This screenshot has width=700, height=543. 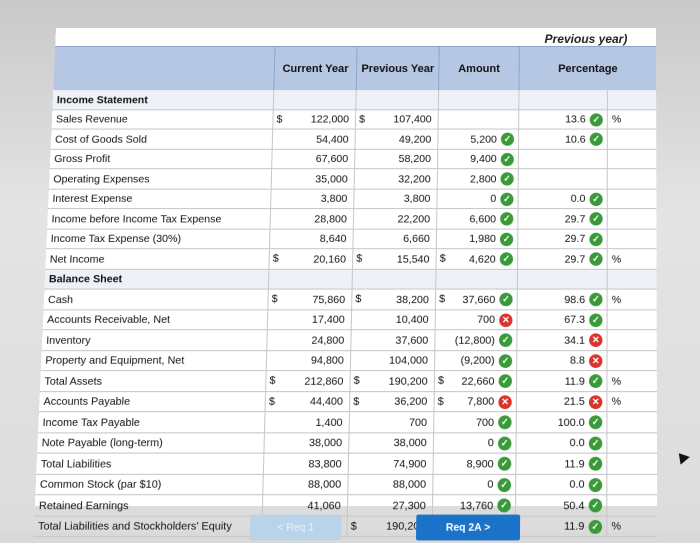 I want to click on percent-sign: %, so click(x=631, y=401).